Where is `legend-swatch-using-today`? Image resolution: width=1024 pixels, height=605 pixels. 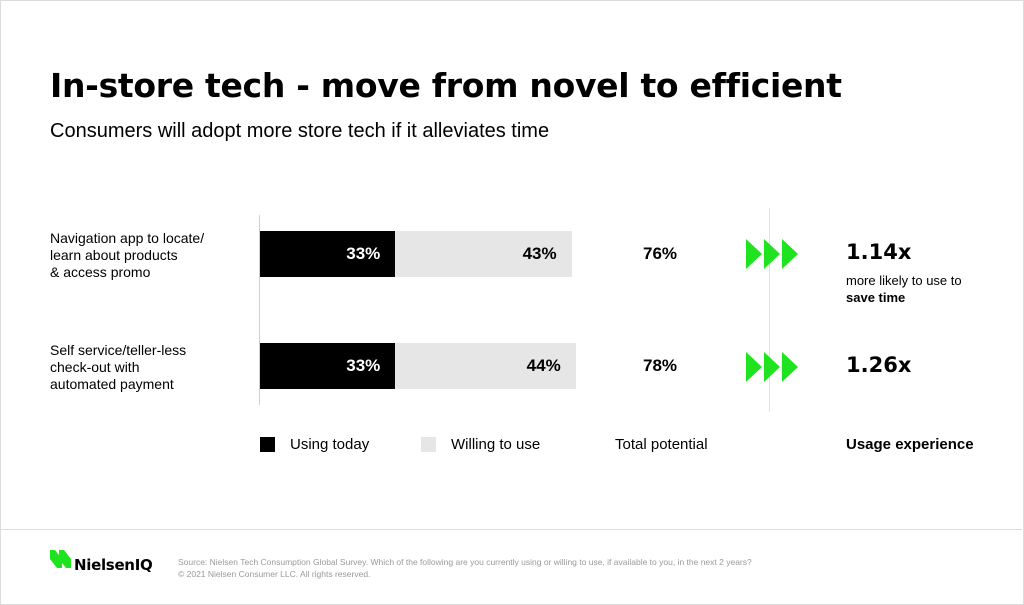
legend-swatch-using-today is located at coordinates (267, 444).